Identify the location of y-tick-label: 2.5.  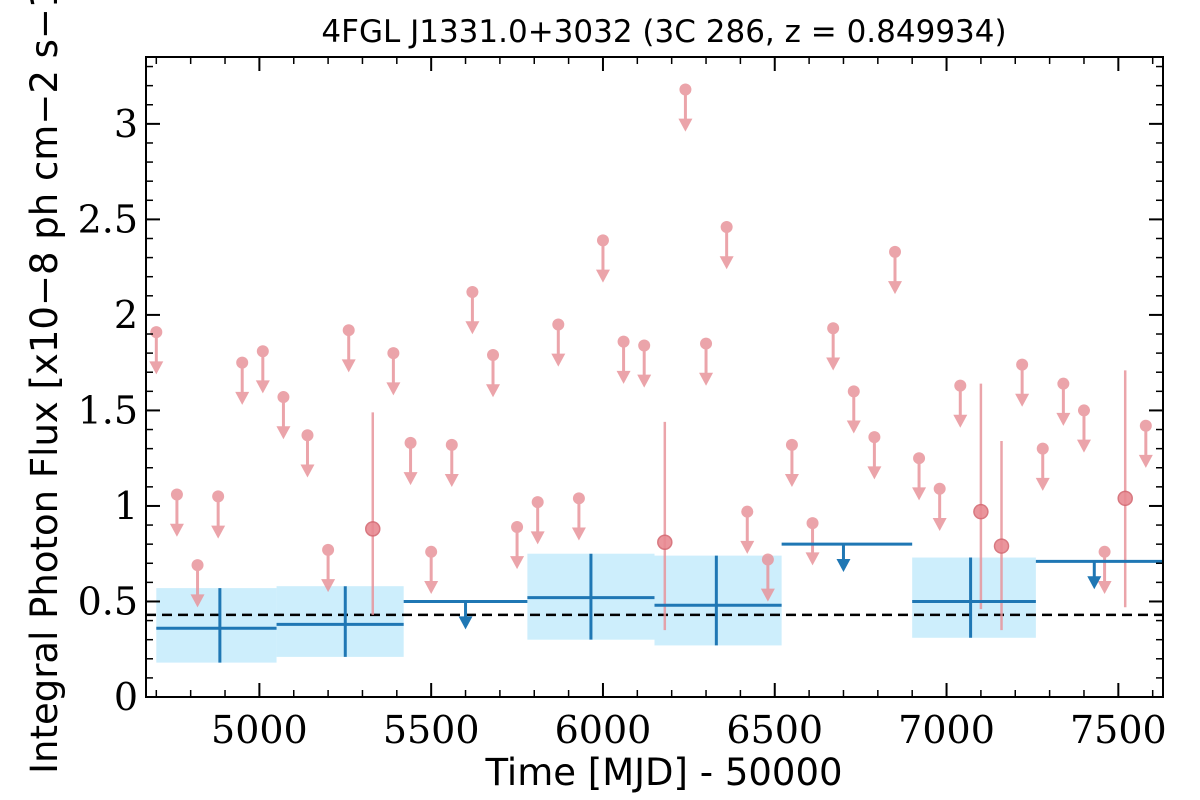
(108, 219).